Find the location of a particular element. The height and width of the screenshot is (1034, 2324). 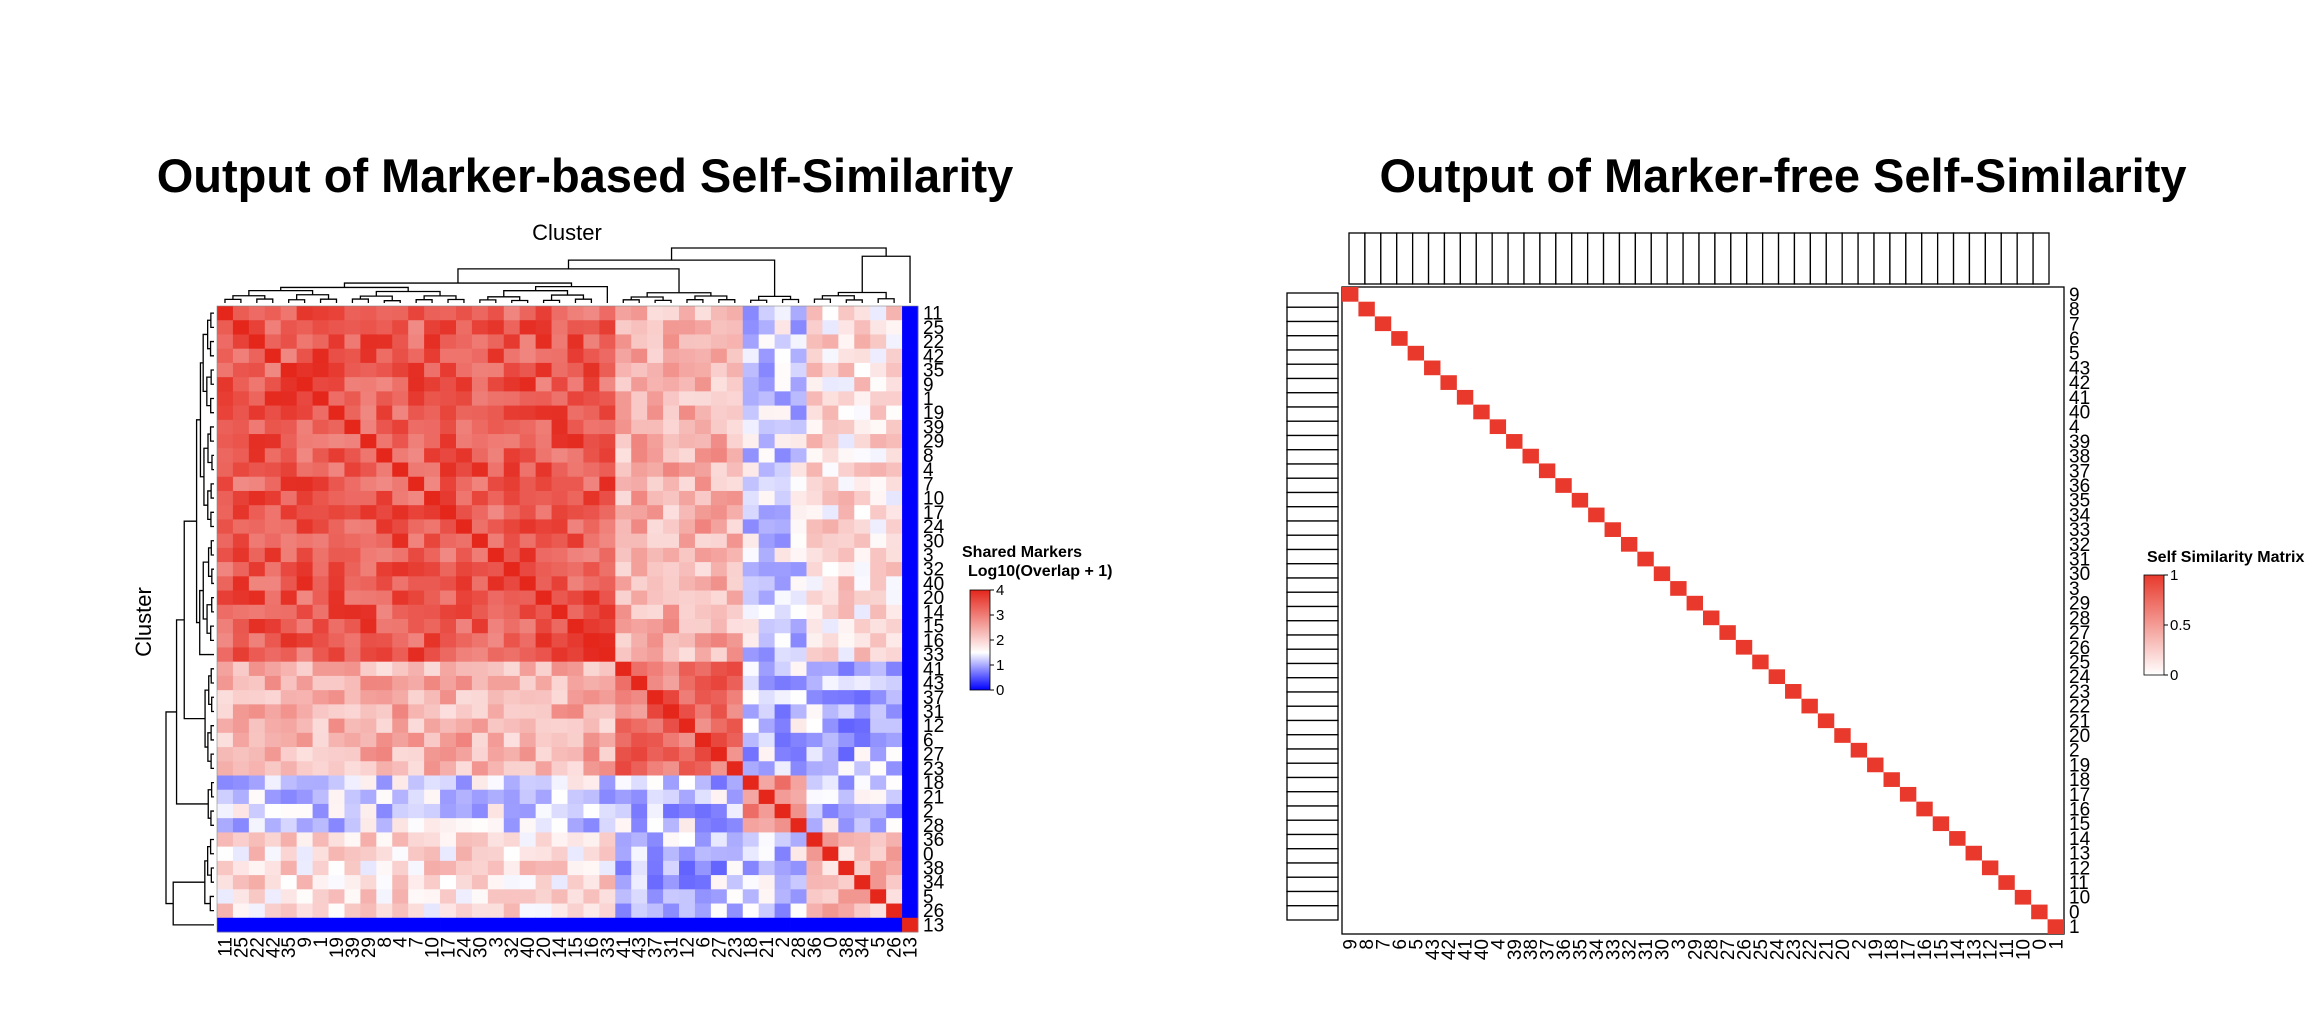

left-row-label: 25 is located at coordinates (933, 328).